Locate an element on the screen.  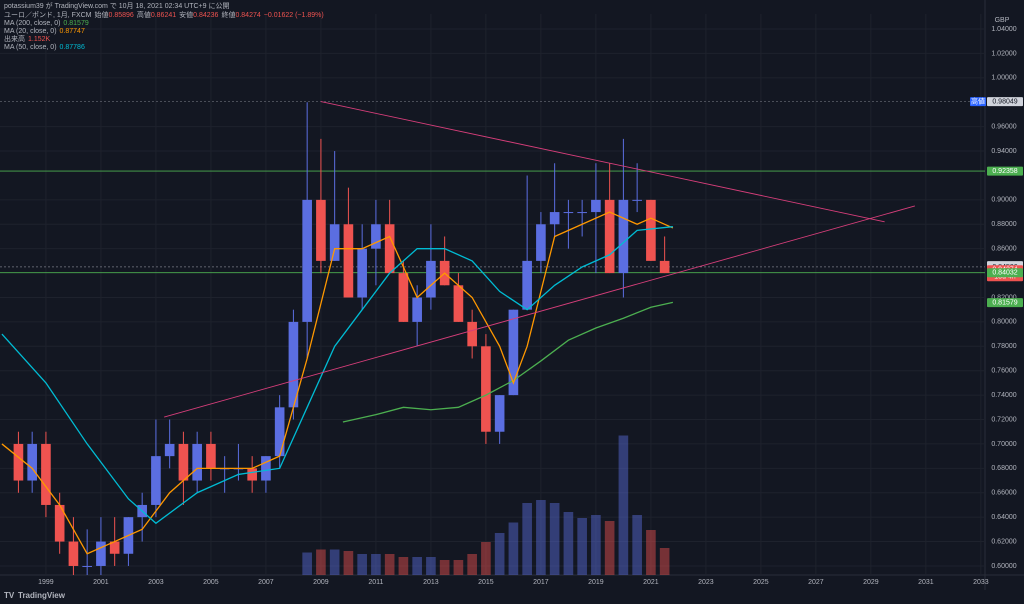
ohlc-label: 高値 is located at coordinates (144, 14).